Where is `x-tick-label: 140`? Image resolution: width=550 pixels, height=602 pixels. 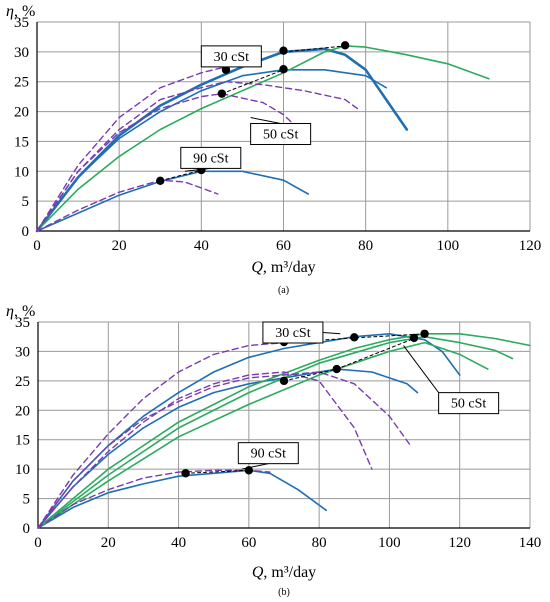 x-tick-label: 140 is located at coordinates (530, 543).